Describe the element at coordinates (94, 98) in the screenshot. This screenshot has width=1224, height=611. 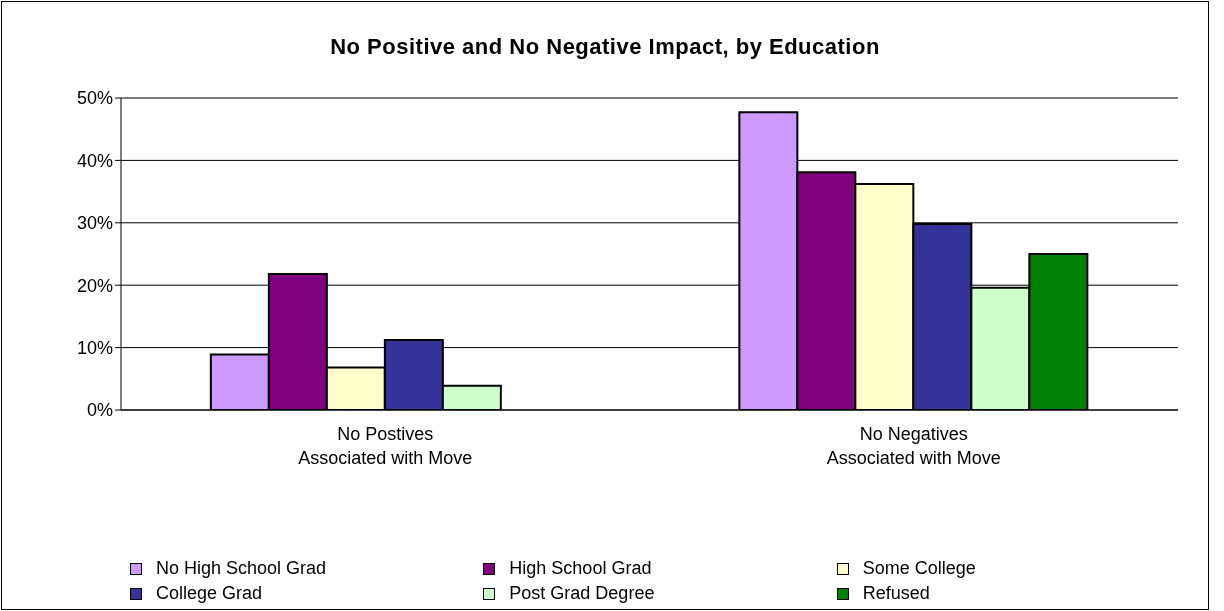
I see `y-tick-label: 50%` at that location.